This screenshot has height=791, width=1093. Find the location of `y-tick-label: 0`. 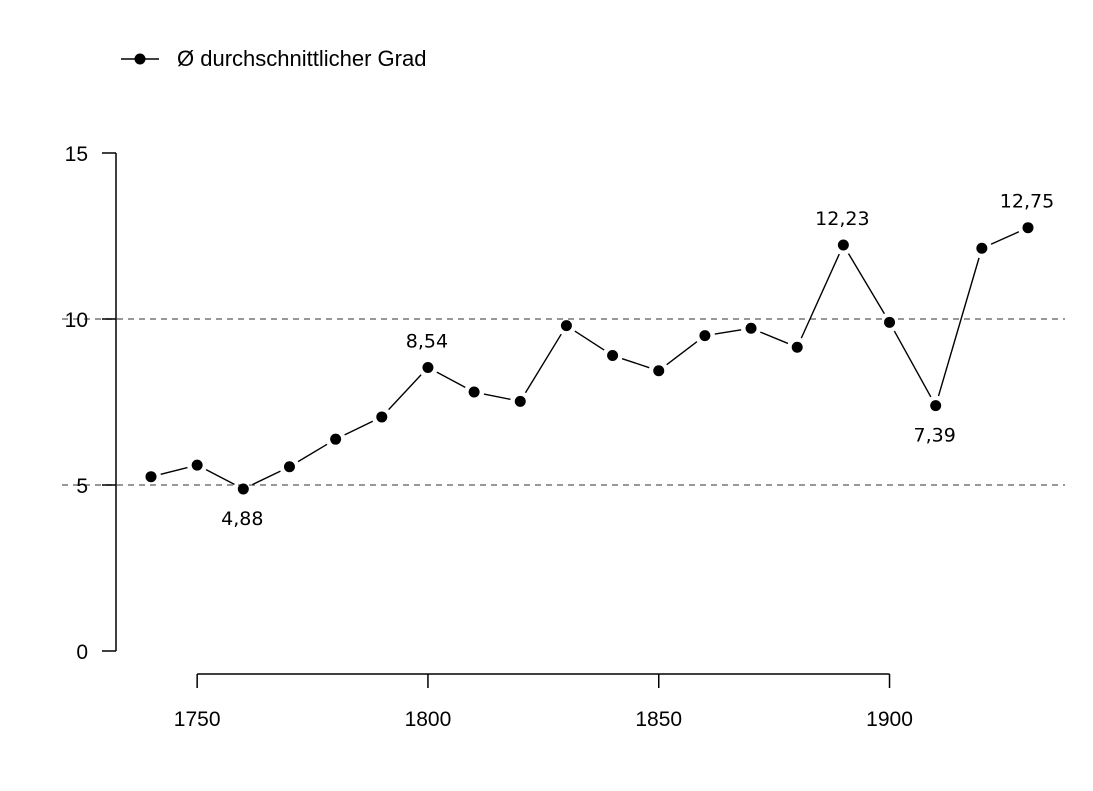

y-tick-label: 0 is located at coordinates (82, 652).